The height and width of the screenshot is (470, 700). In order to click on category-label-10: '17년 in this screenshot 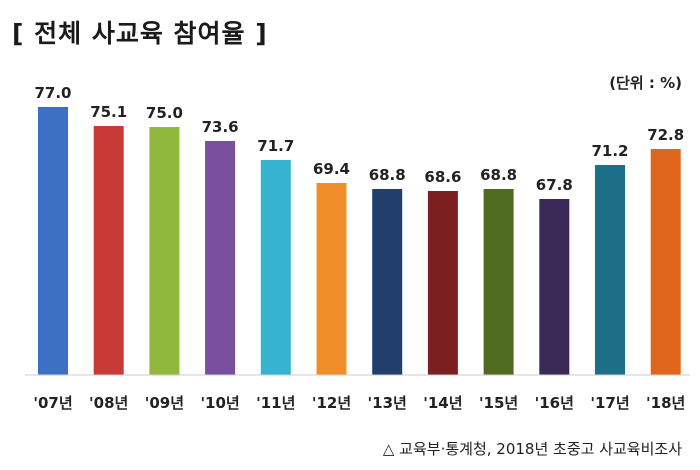, I will do `click(609, 403)`.